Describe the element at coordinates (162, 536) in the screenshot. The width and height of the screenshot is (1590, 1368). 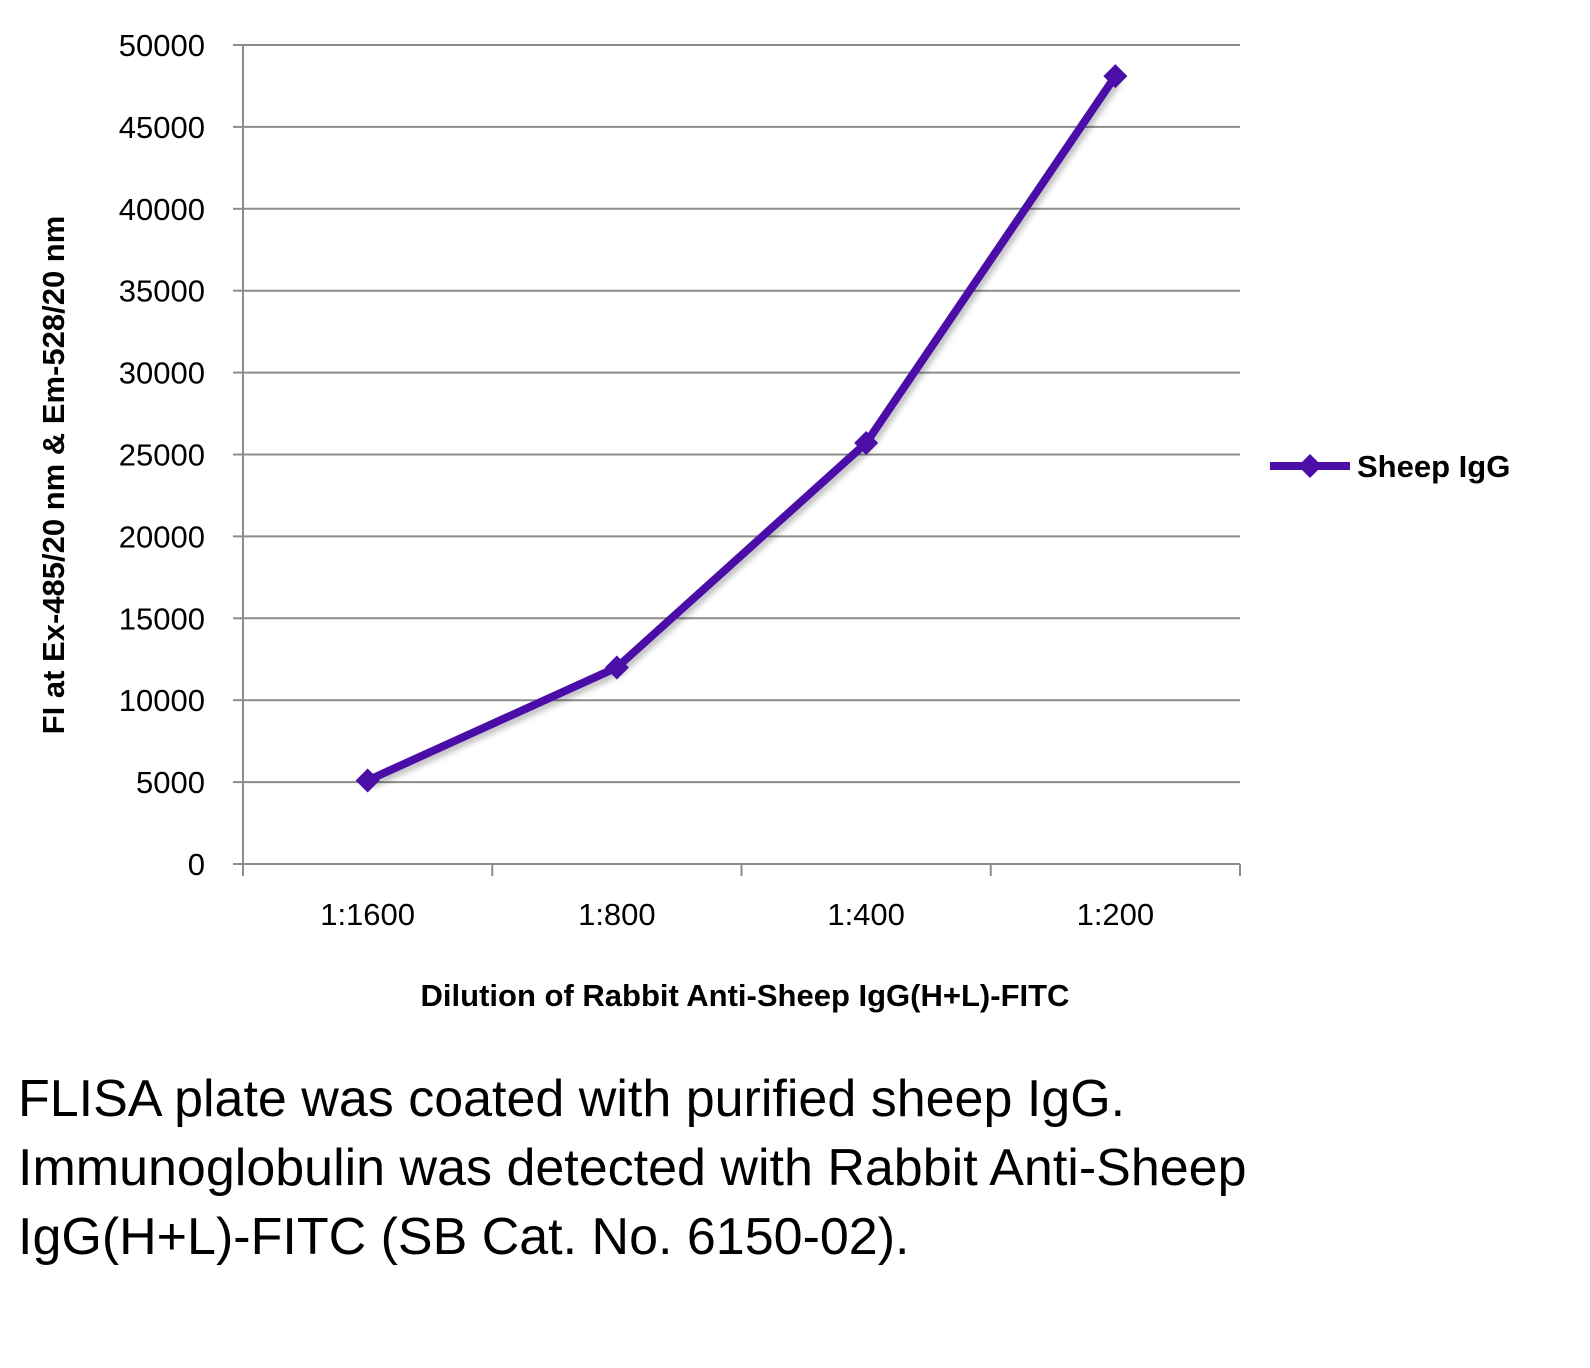
I see `y-tick-label: 20000` at that location.